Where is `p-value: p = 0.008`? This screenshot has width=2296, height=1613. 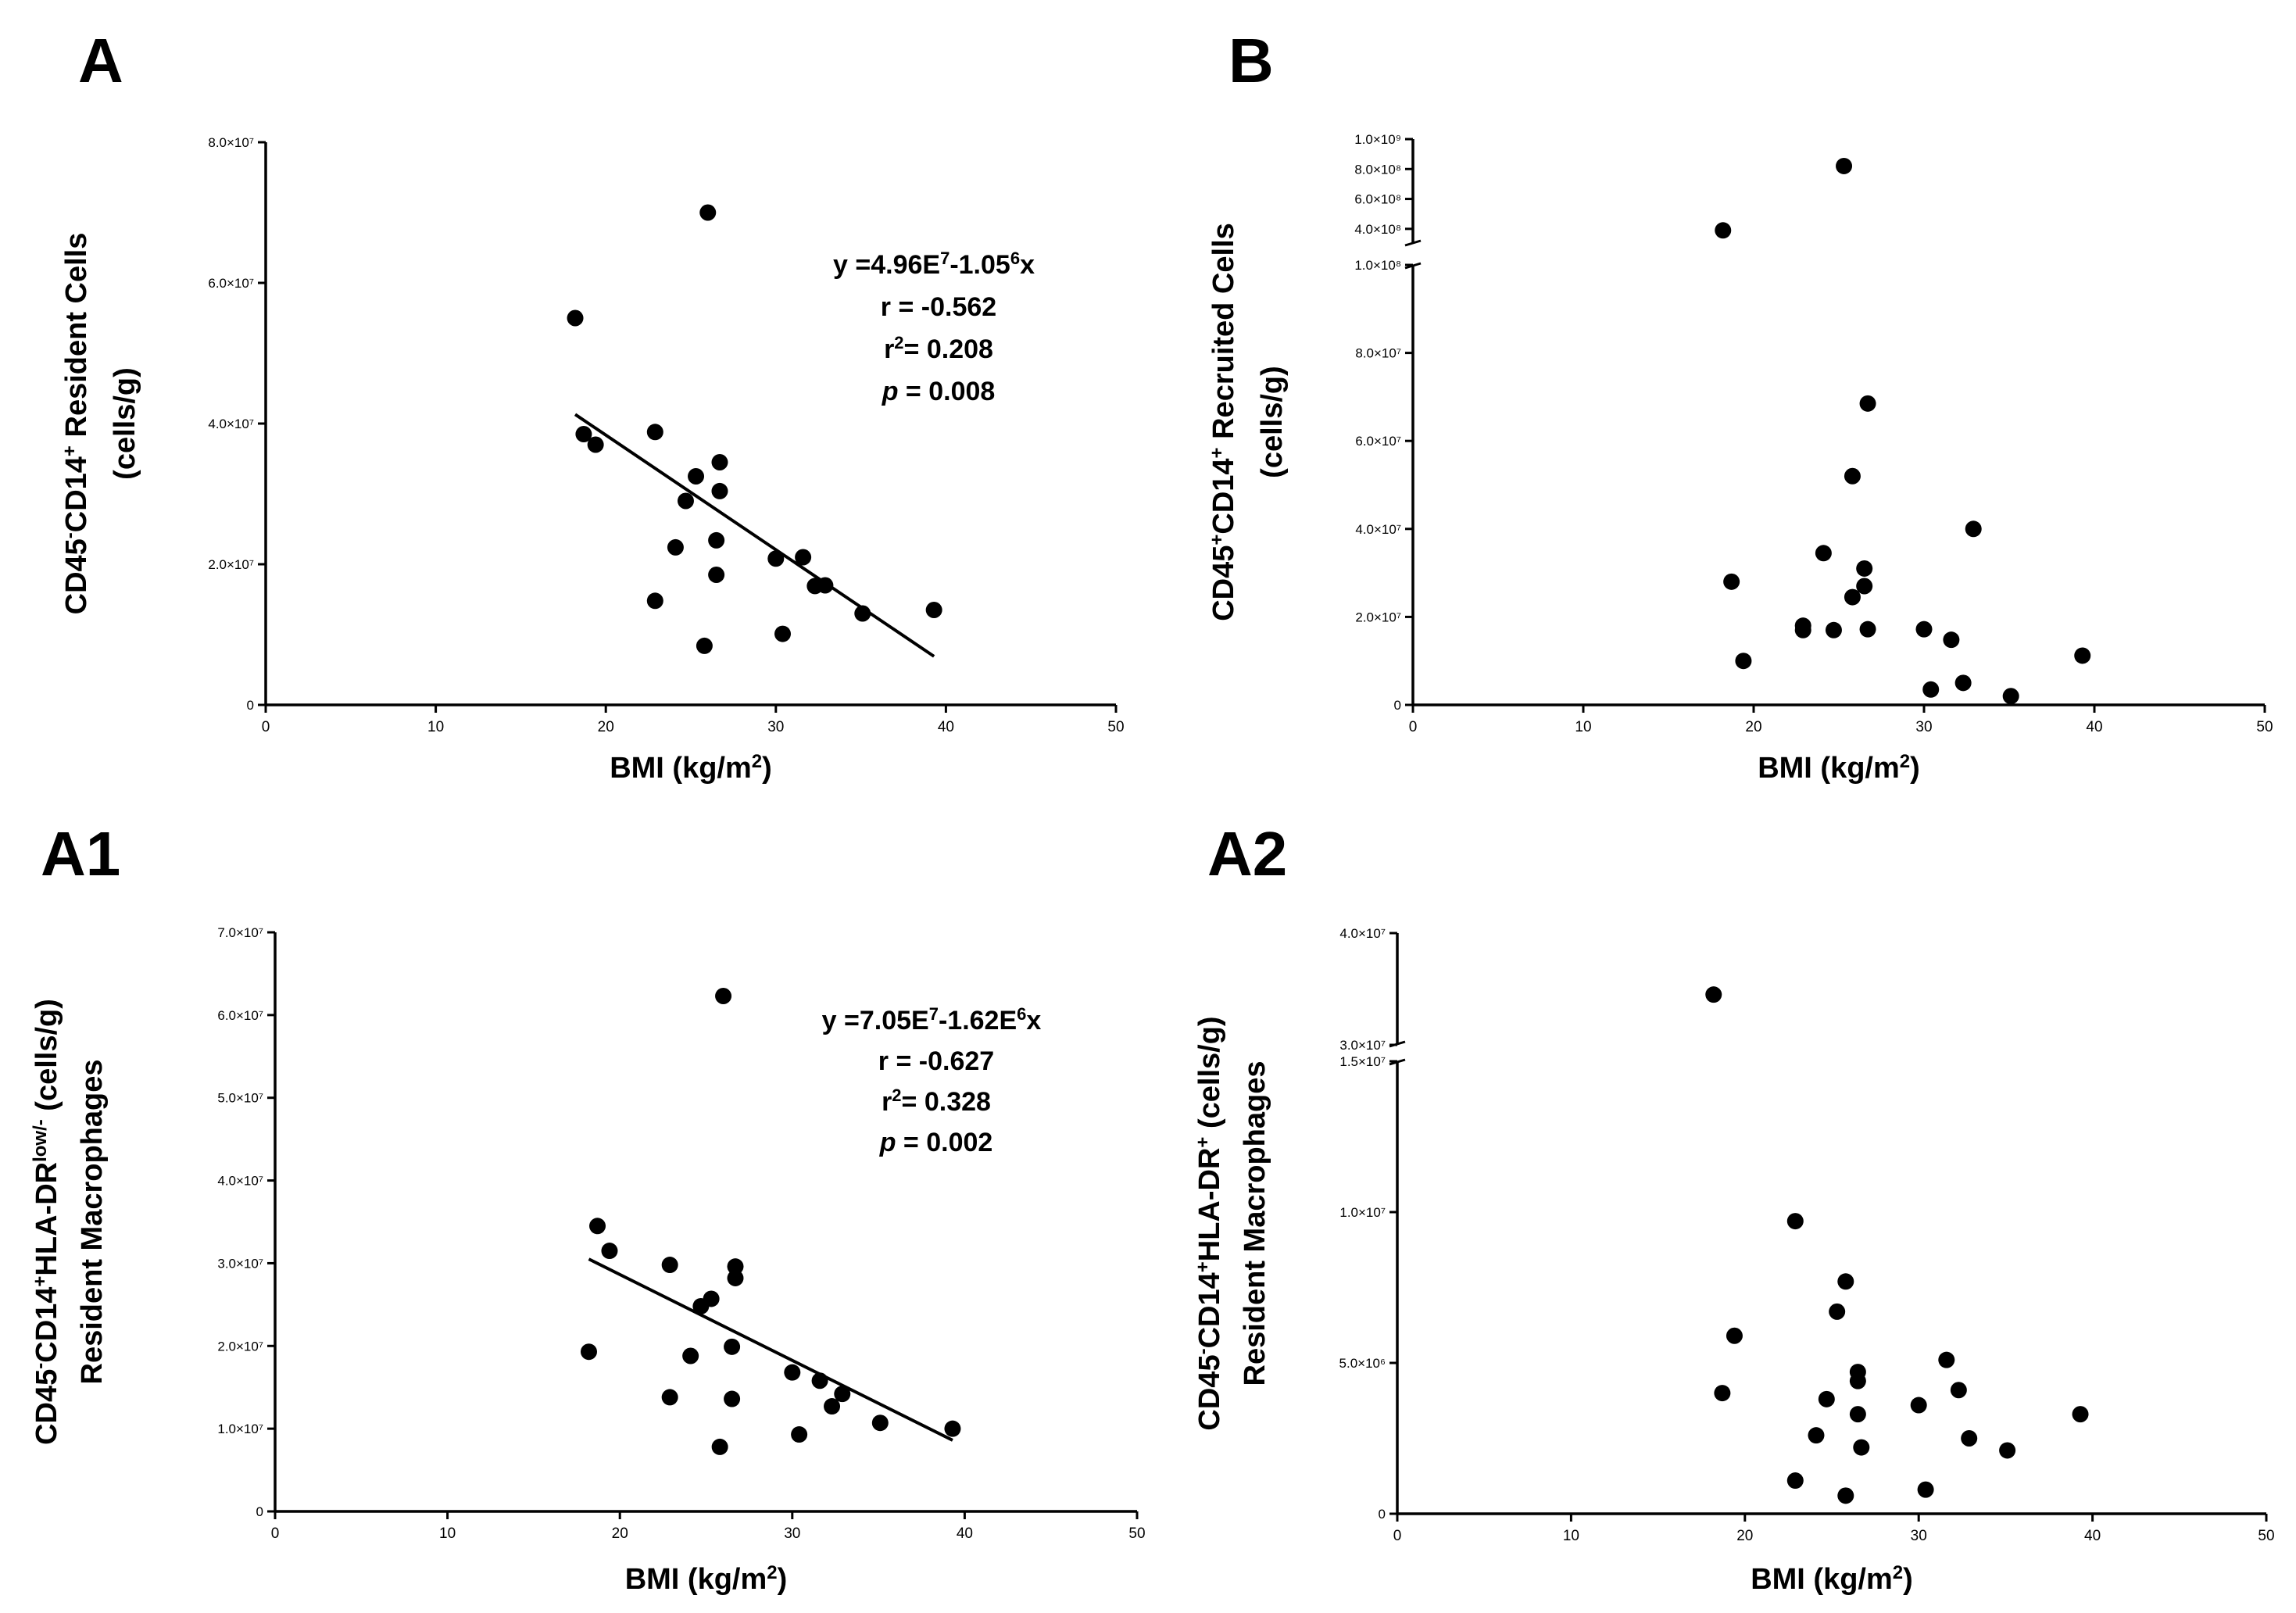 p-value: p = 0.008 is located at coordinates (939, 391).